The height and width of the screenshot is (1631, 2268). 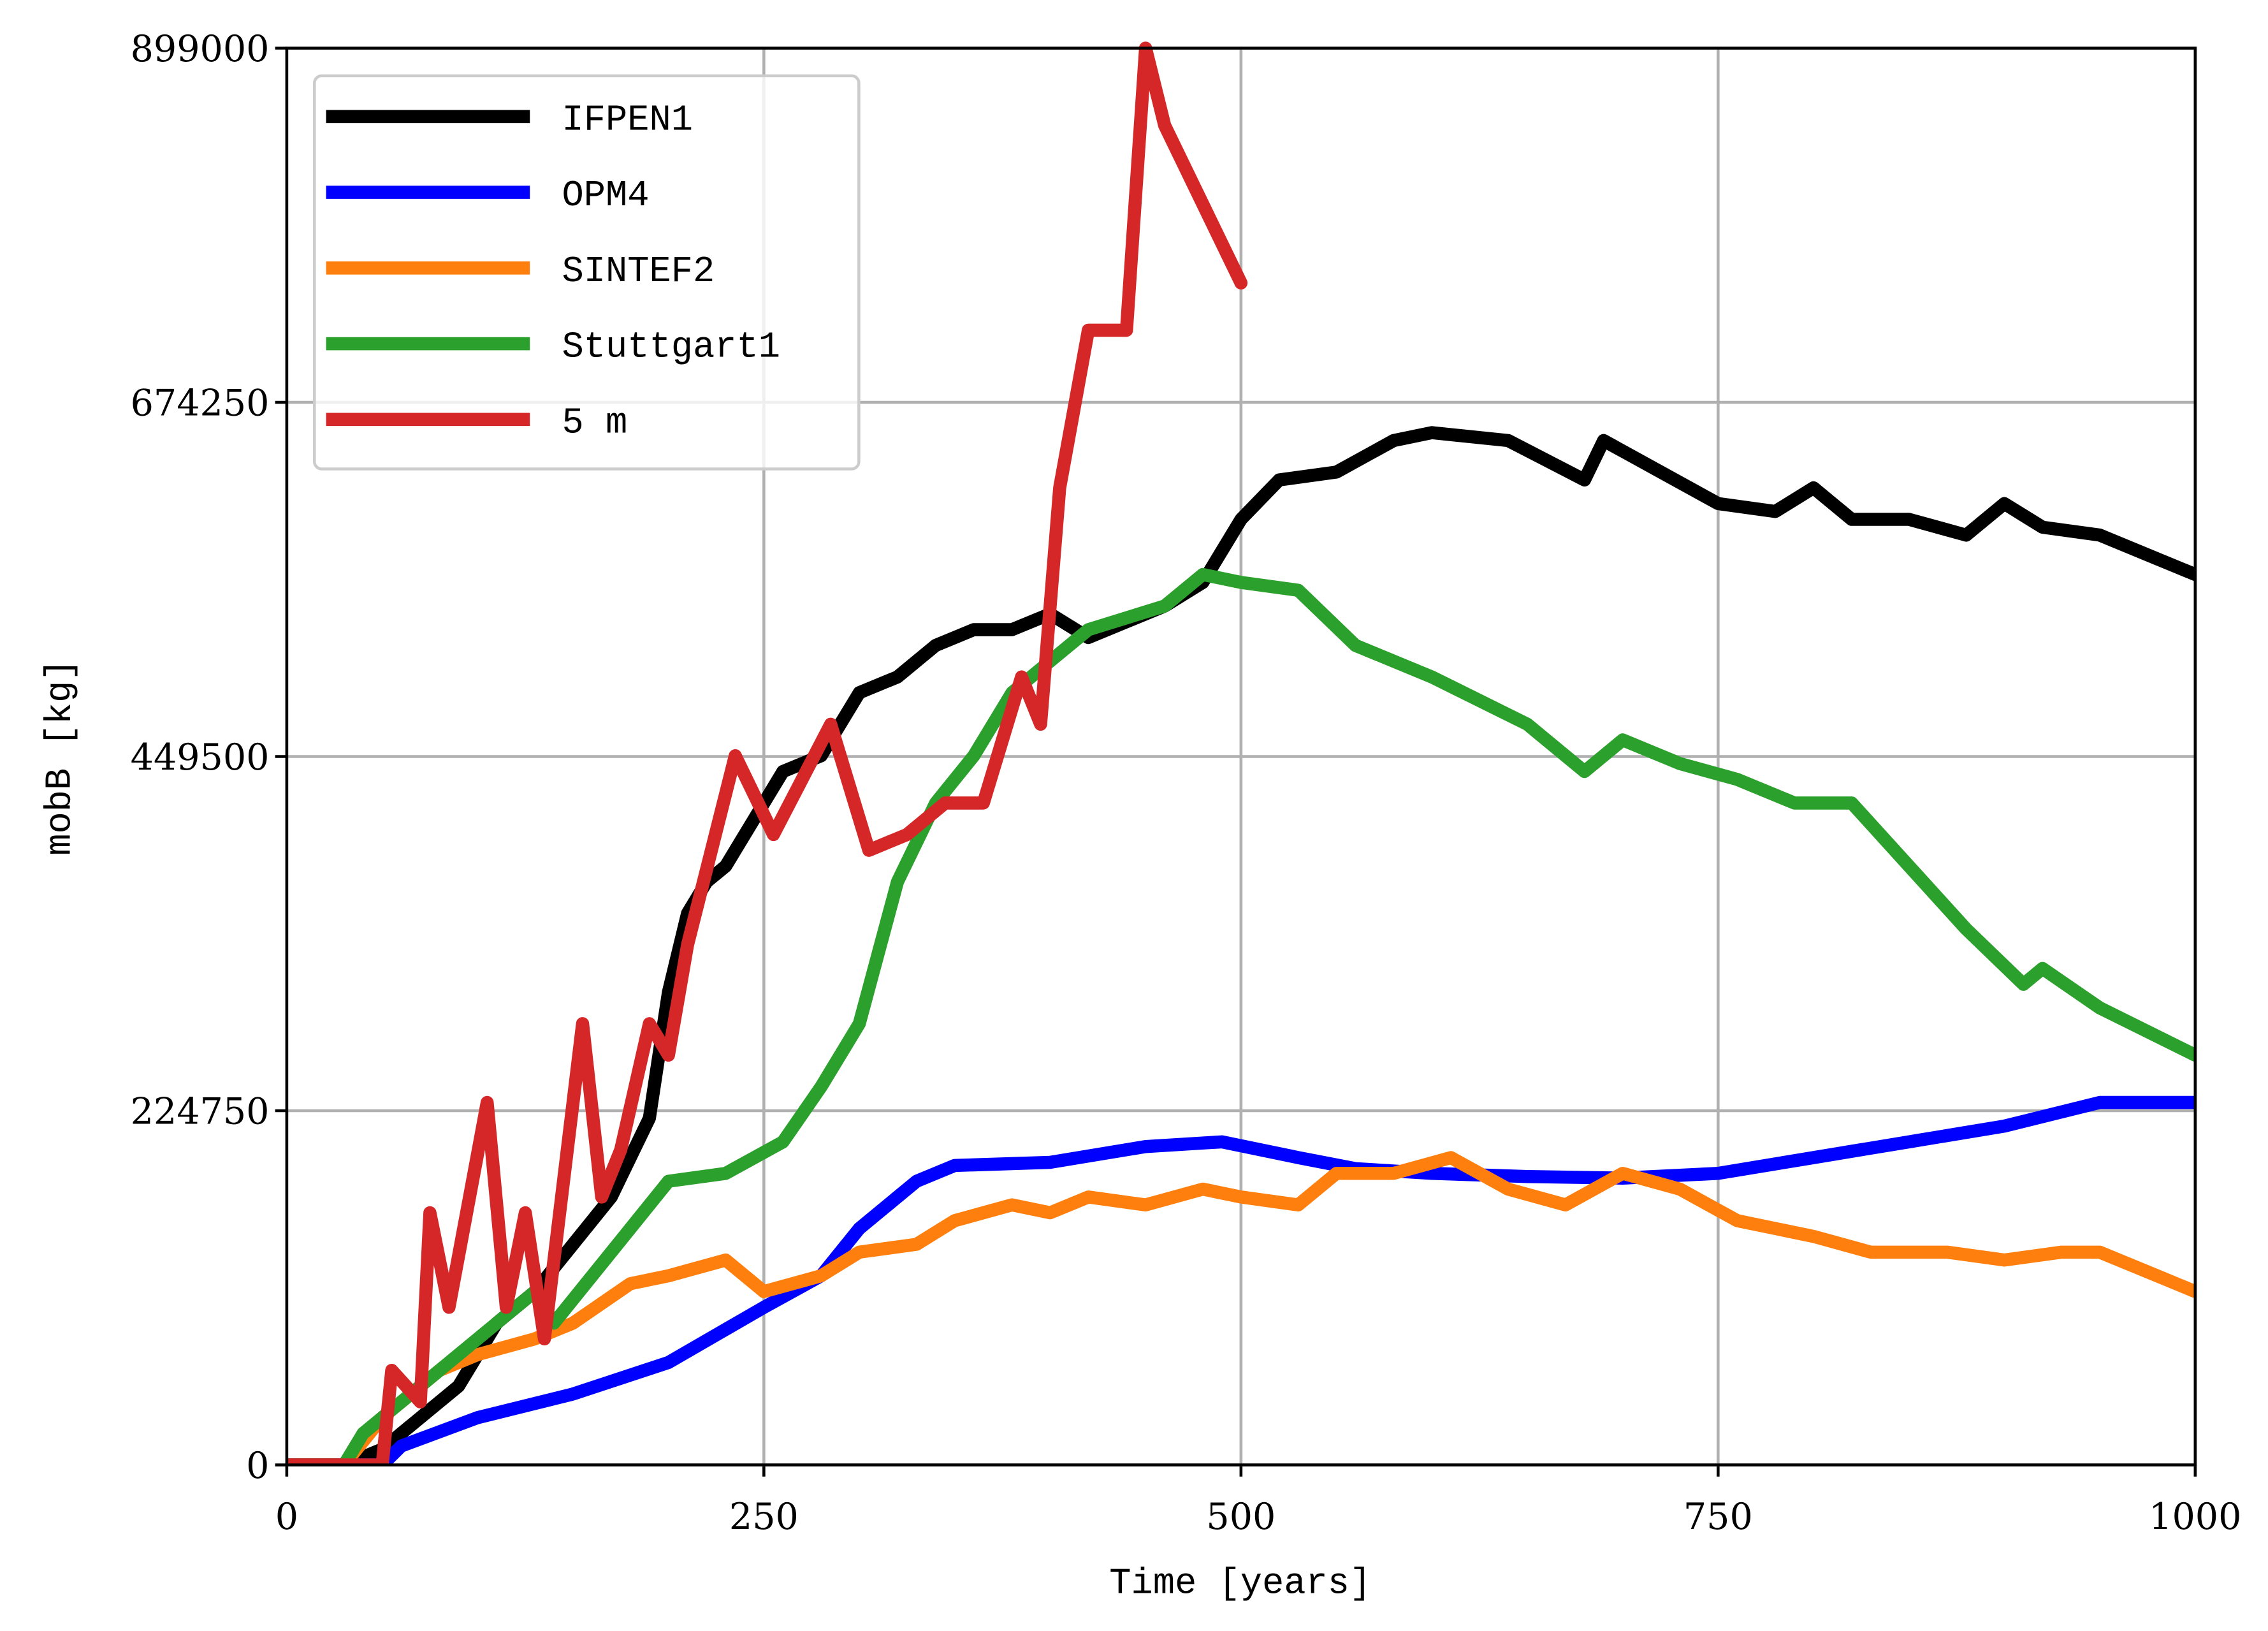 What do you see at coordinates (2195, 1517) in the screenshot?
I see `x-tick-label: 1000` at bounding box center [2195, 1517].